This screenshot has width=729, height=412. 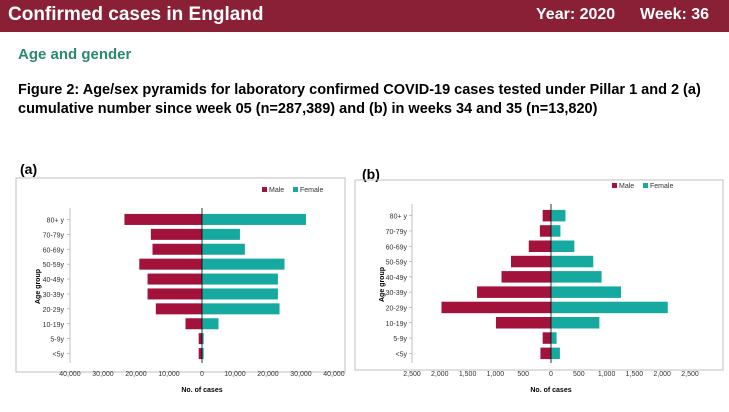 I want to click on category-label-0-9: <5y, so click(x=59, y=355).